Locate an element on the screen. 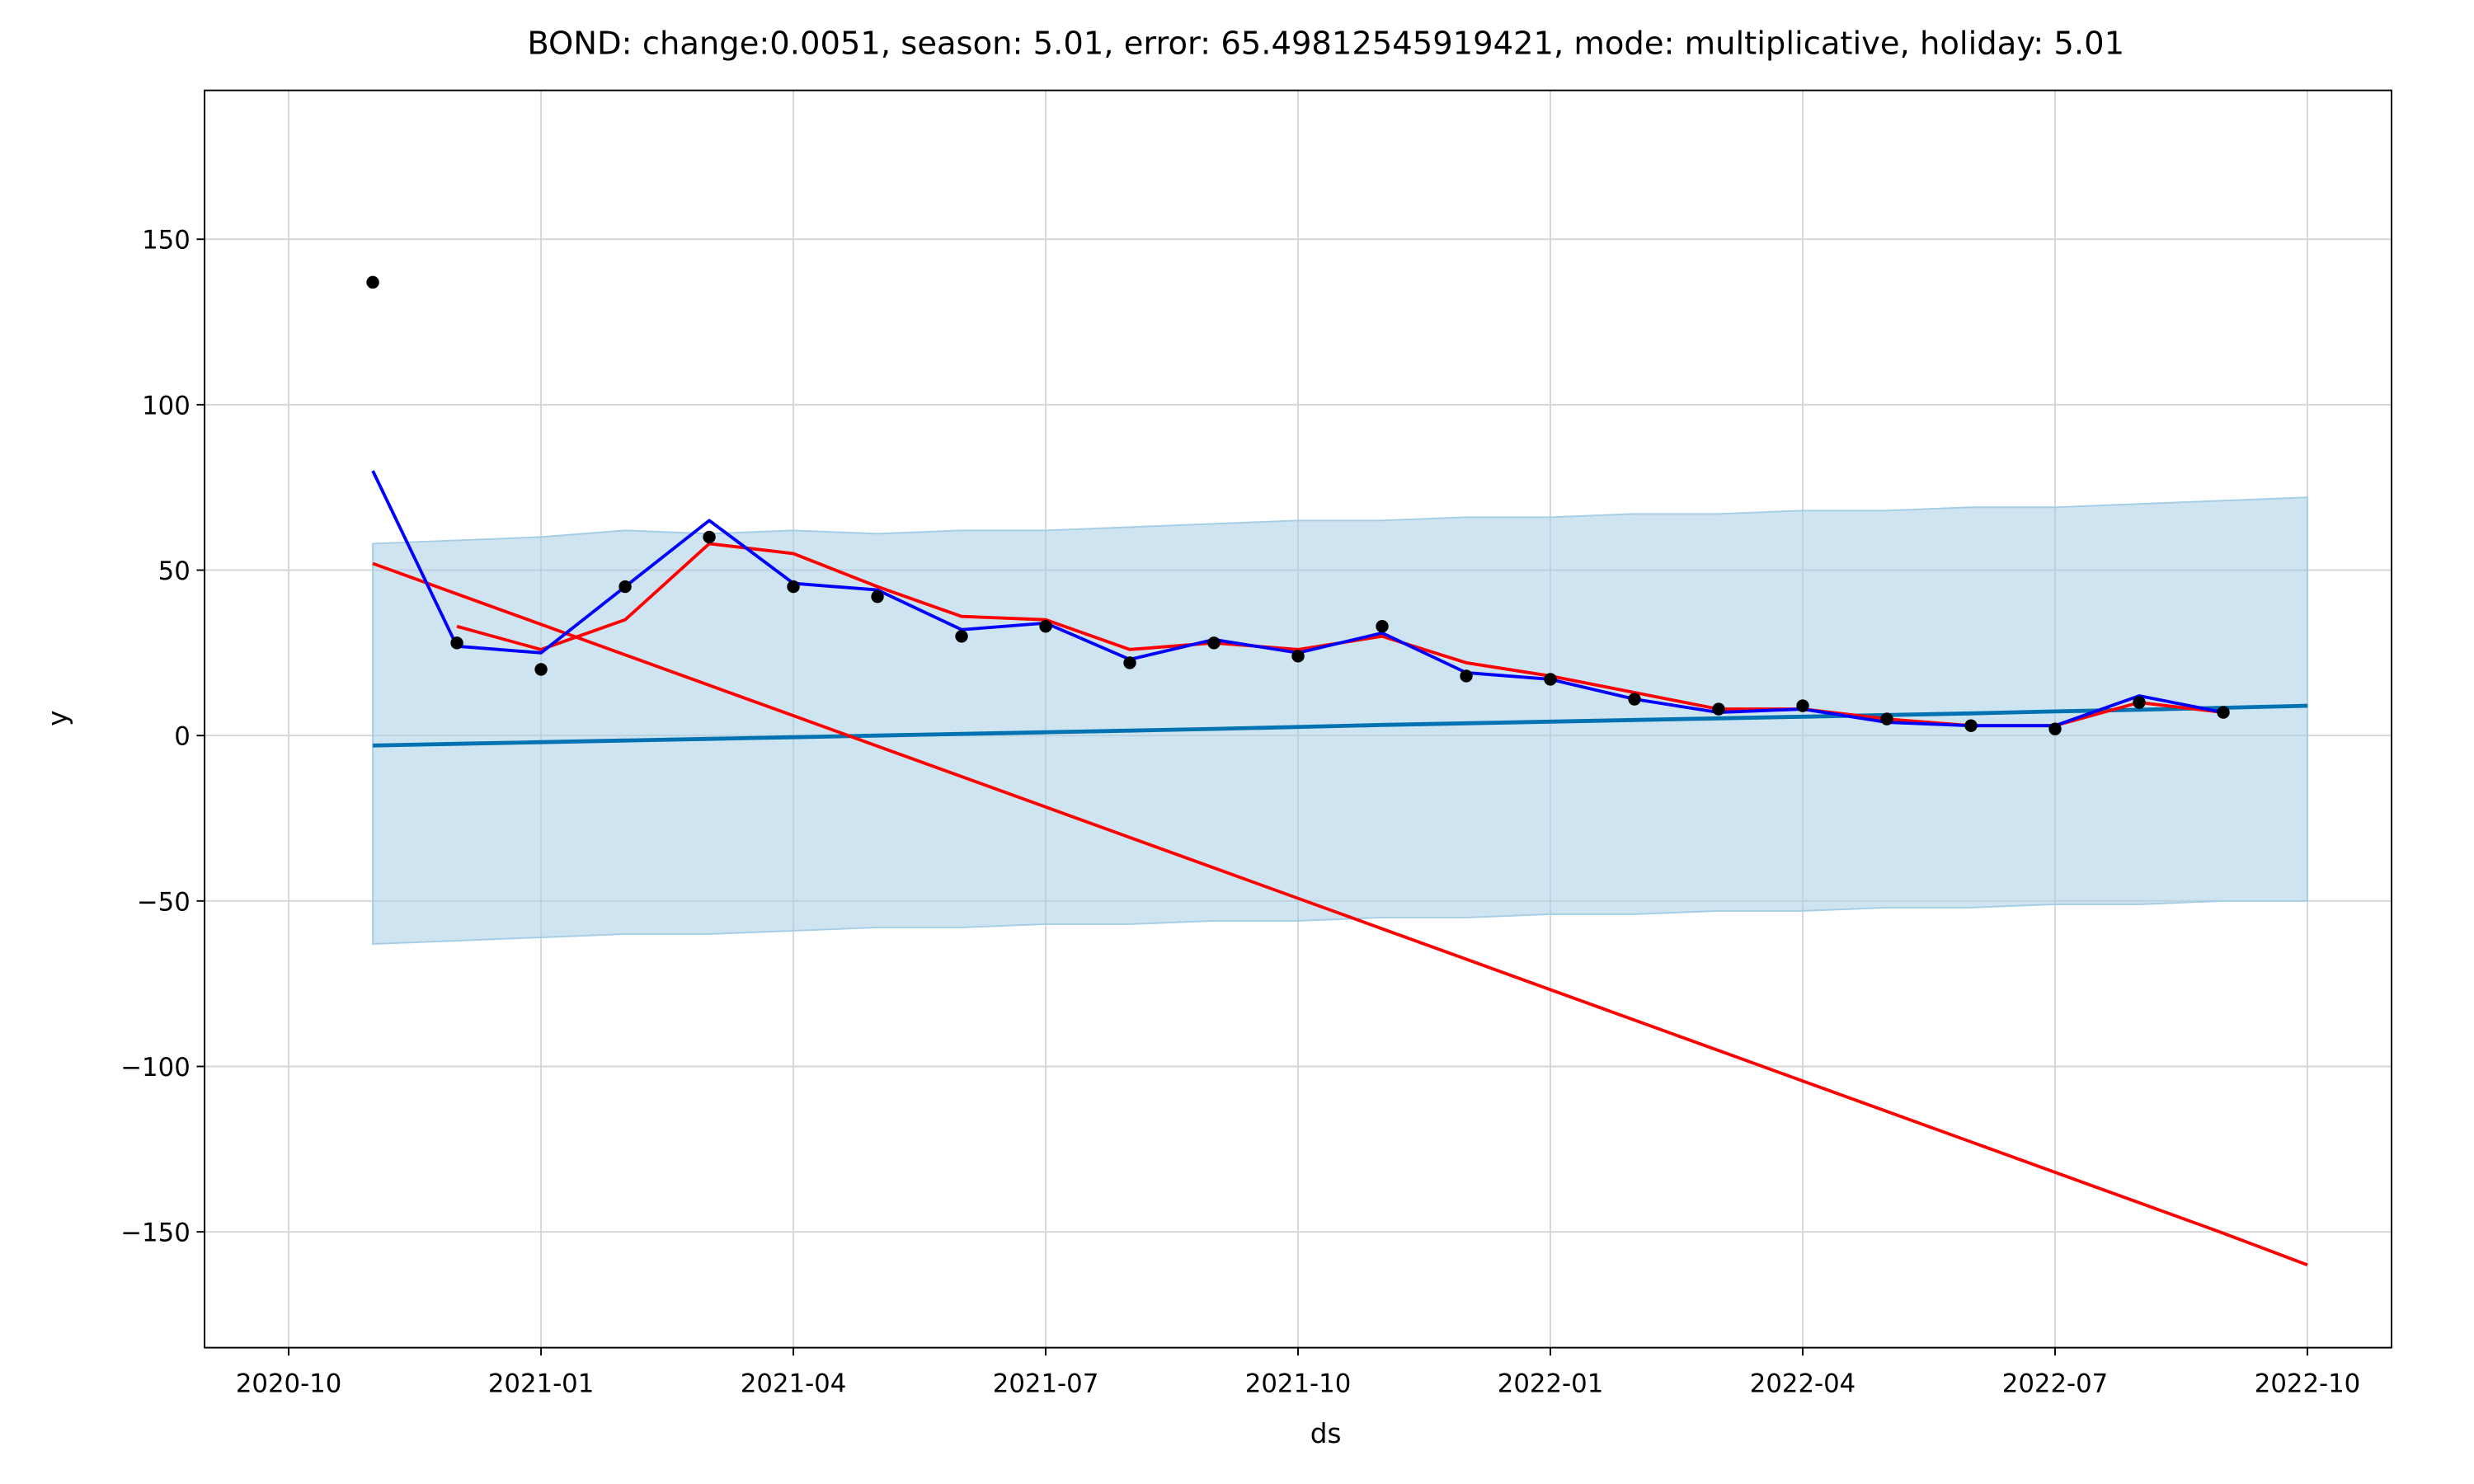 The image size is (2474, 1484). y-tick-label: 50 is located at coordinates (174, 571).